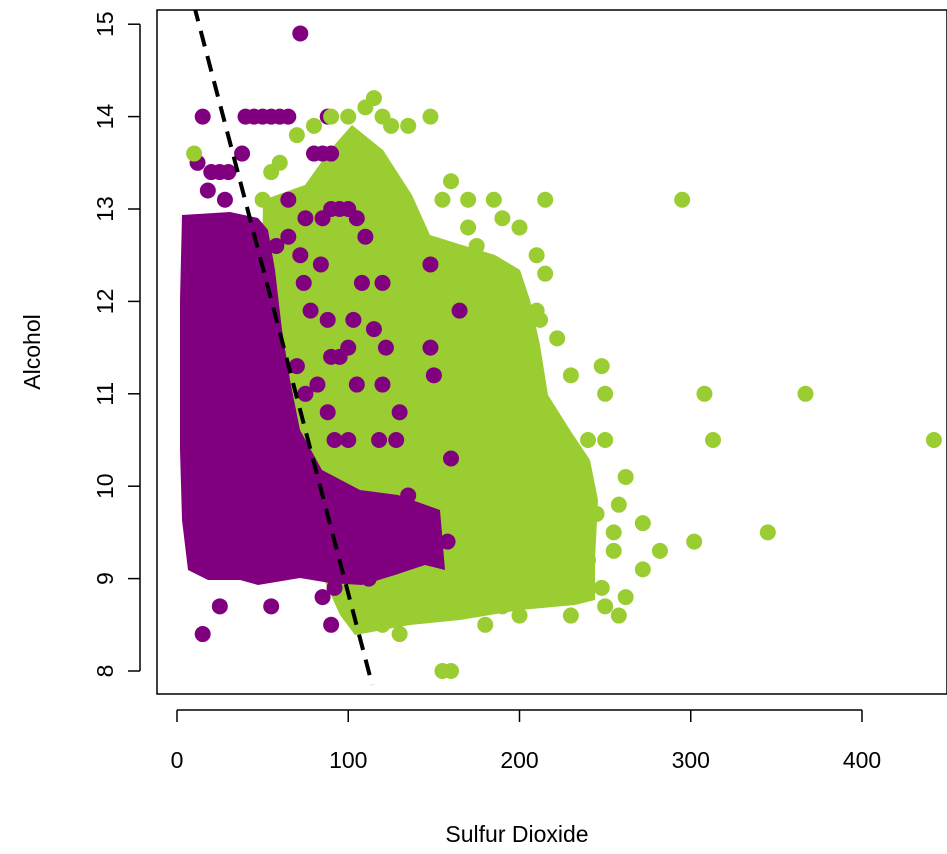 The image size is (947, 854). Describe the element at coordinates (105, 209) in the screenshot. I see `y-tick-label: 13` at that location.